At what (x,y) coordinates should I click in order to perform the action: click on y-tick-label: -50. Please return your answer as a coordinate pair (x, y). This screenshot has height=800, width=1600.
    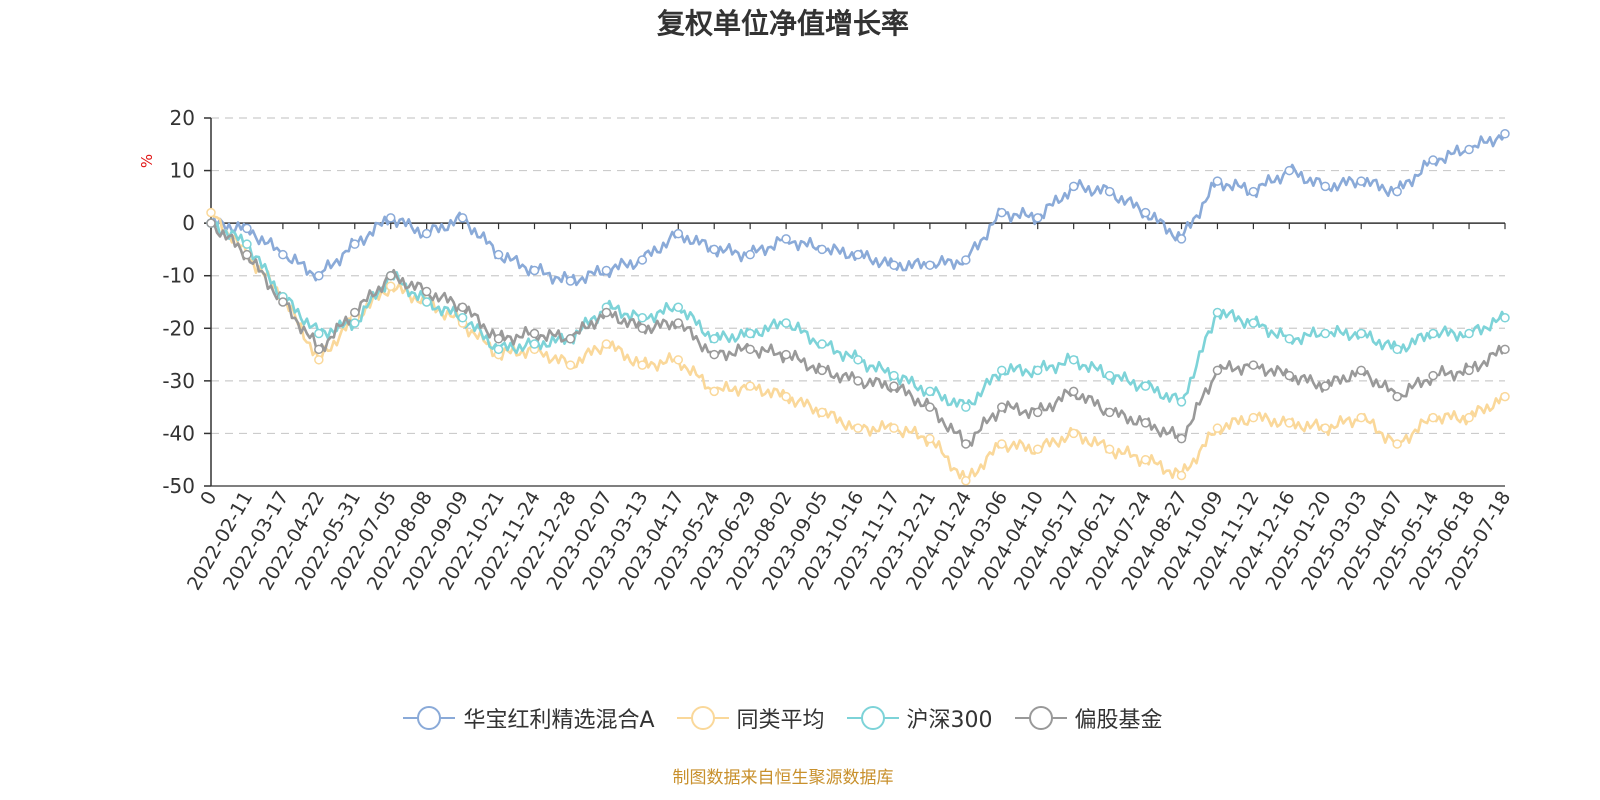
    Looking at the image, I should click on (178, 486).